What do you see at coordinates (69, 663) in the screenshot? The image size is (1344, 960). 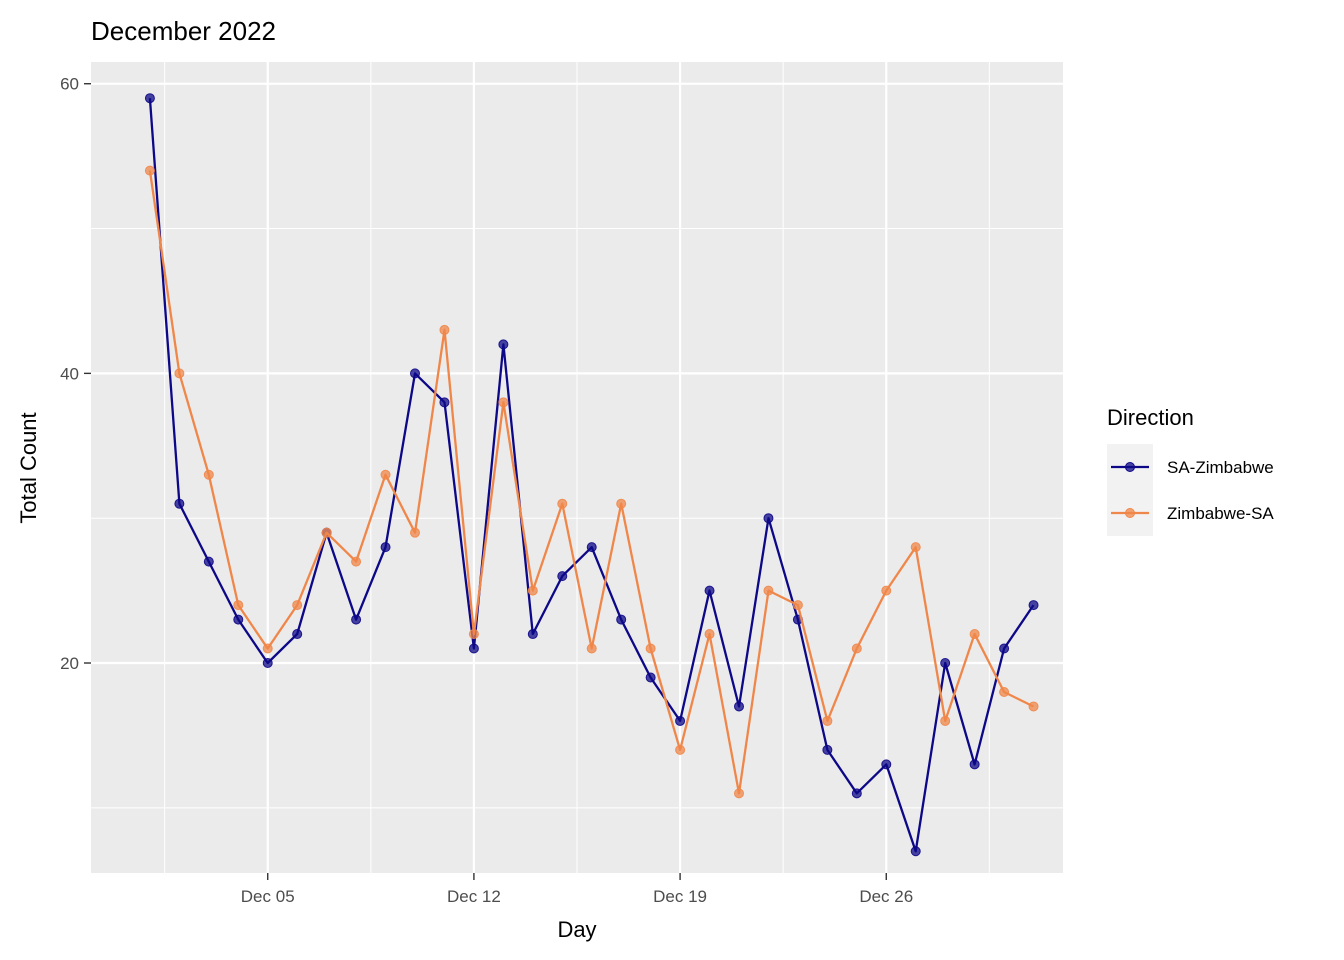 I see `y-tick-label: 20` at bounding box center [69, 663].